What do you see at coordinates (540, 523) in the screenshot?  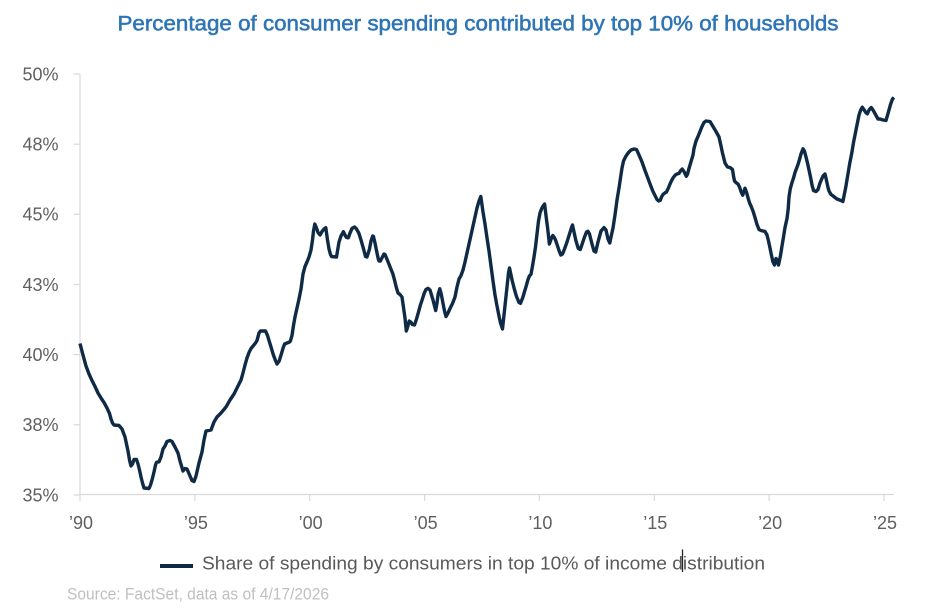 I see `svg-text: ’10` at bounding box center [540, 523].